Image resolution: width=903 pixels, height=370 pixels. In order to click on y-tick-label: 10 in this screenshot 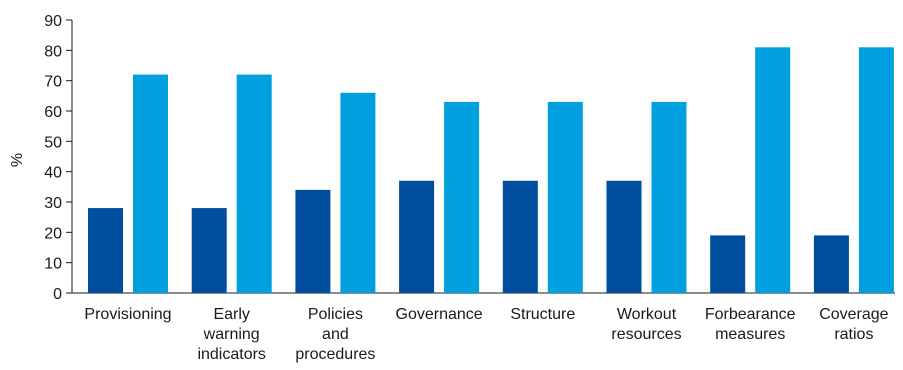, I will do `click(53, 264)`.